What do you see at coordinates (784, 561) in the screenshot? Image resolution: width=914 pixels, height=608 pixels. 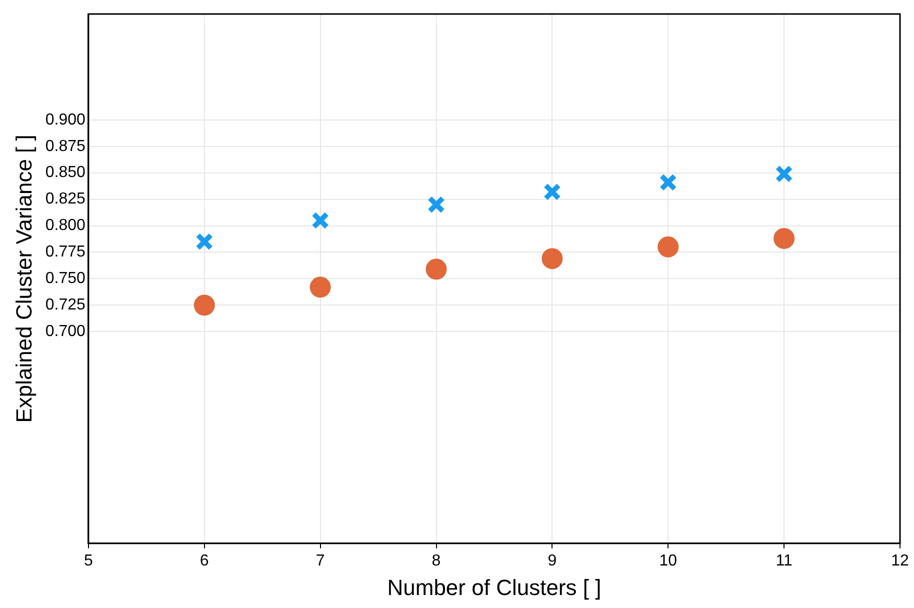 I see `x-tick-label: 11` at bounding box center [784, 561].